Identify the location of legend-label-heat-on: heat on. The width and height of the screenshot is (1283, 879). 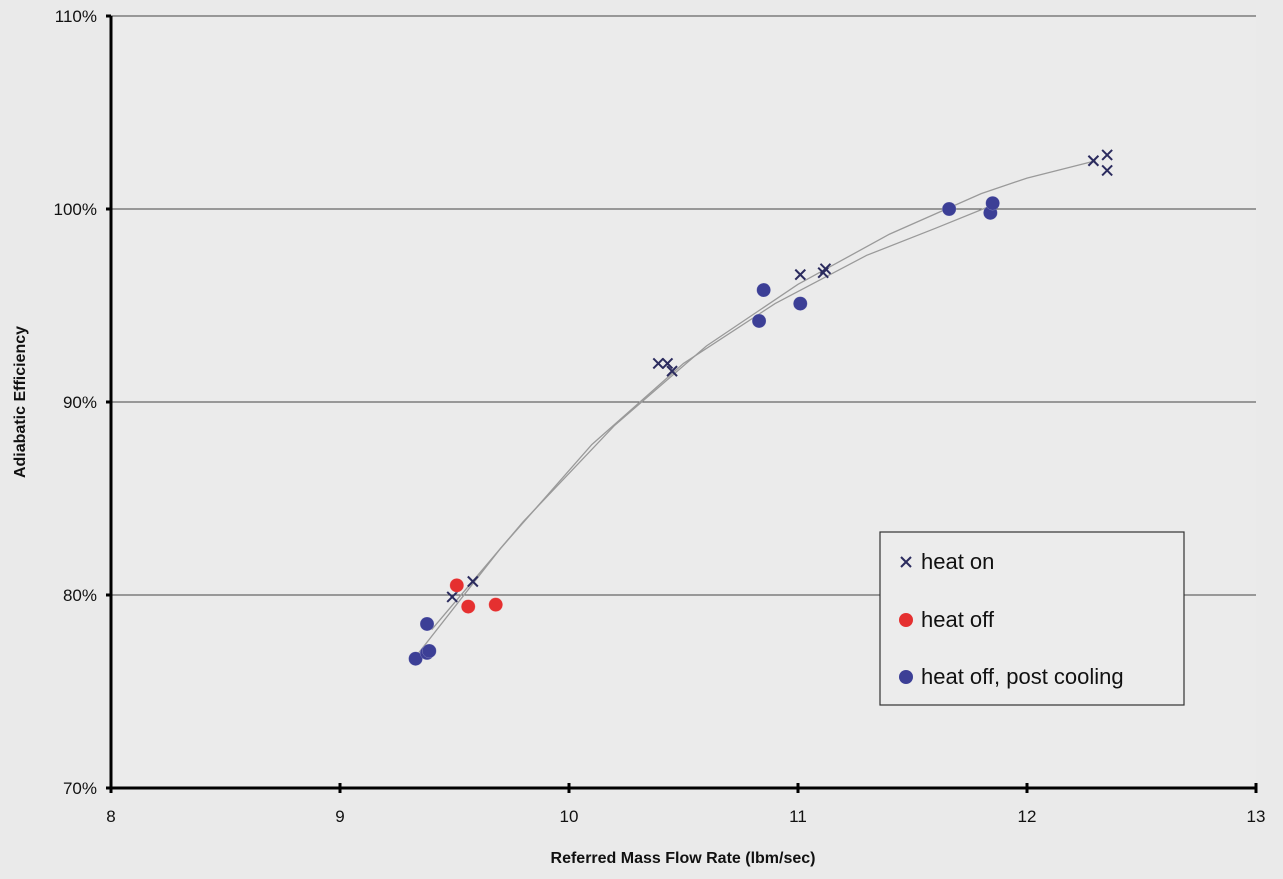
(957, 561).